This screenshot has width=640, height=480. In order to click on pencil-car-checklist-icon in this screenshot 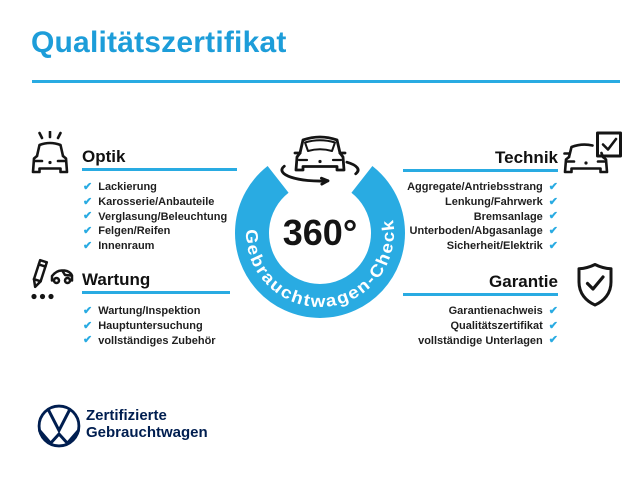, I will do `click(52, 279)`.